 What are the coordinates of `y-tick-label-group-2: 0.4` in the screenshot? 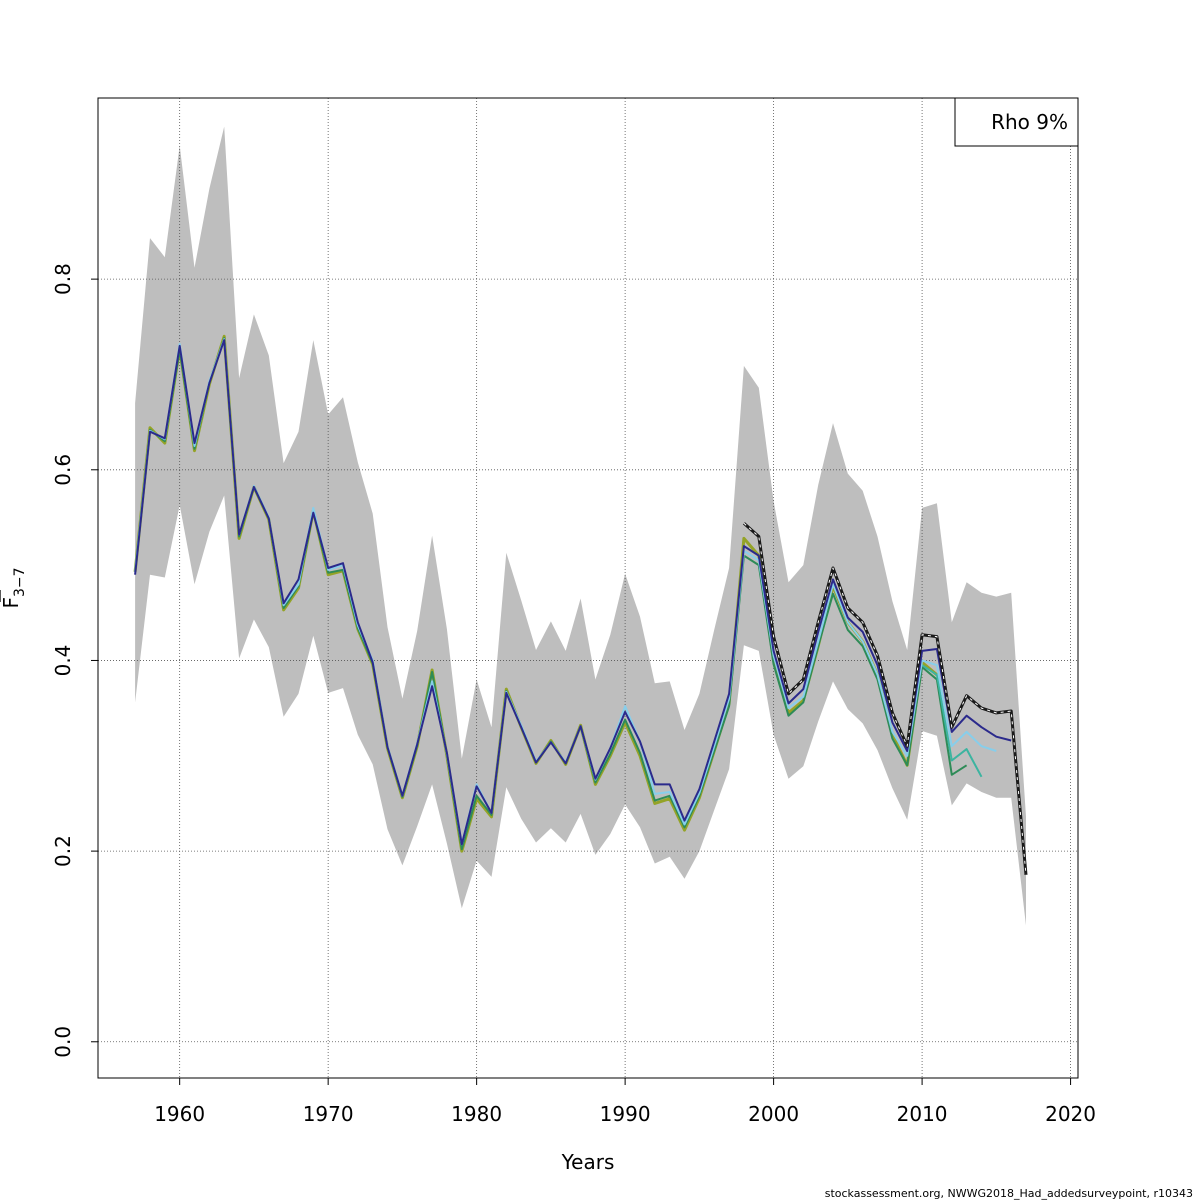 It's located at (63, 661).